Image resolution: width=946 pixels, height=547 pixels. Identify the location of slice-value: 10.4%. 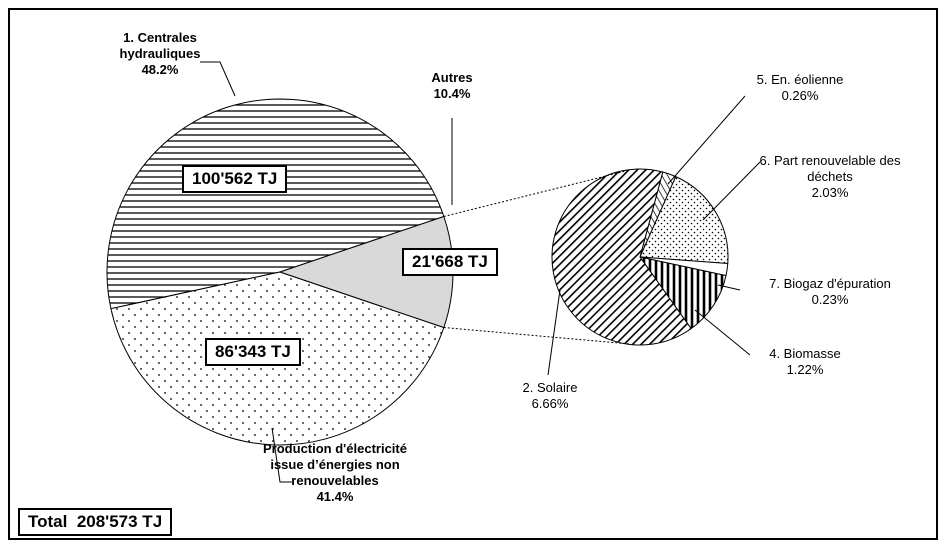
(452, 93).